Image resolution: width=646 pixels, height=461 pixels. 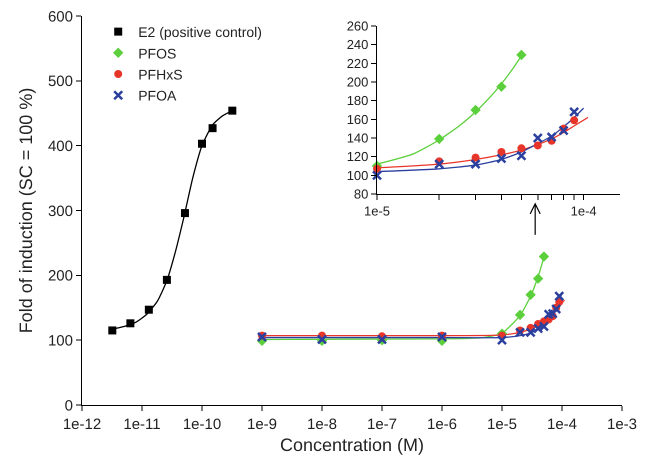 I want to click on y-tick-label: 180, so click(x=357, y=100).